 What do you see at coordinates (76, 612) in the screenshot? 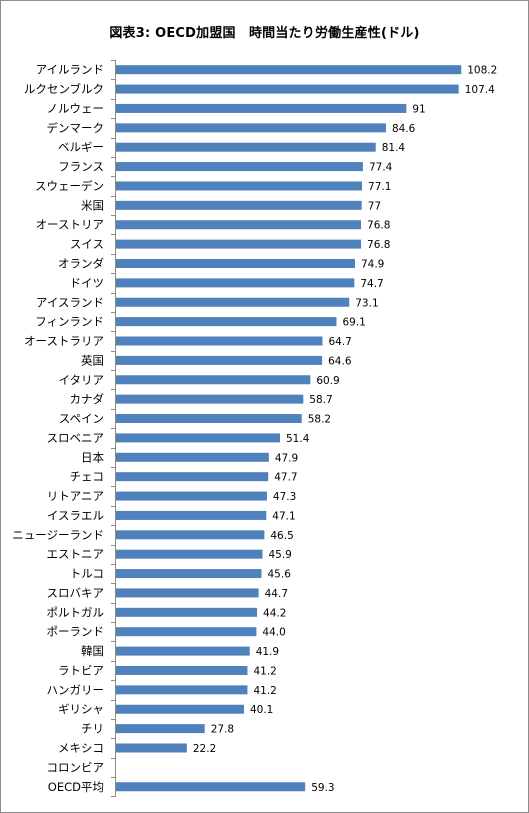
I see `category-label: ポルトガル` at bounding box center [76, 612].